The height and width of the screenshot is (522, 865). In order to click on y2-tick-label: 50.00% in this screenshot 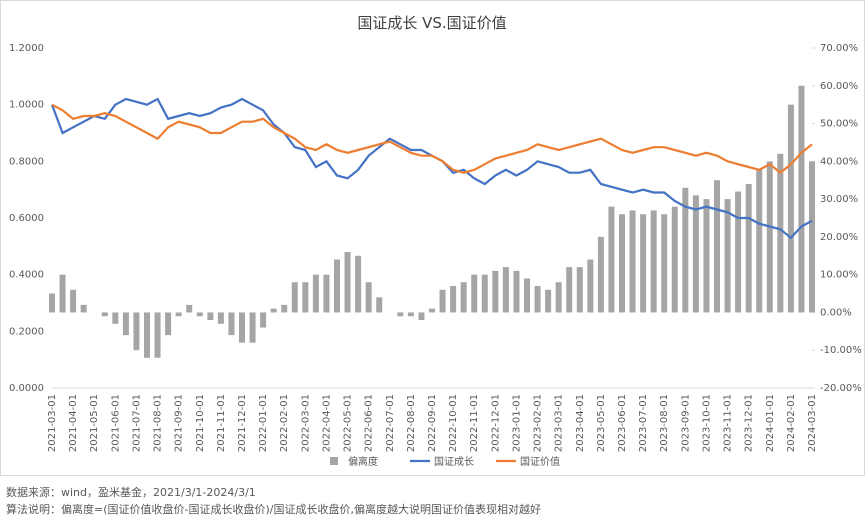, I will do `click(839, 124)`.